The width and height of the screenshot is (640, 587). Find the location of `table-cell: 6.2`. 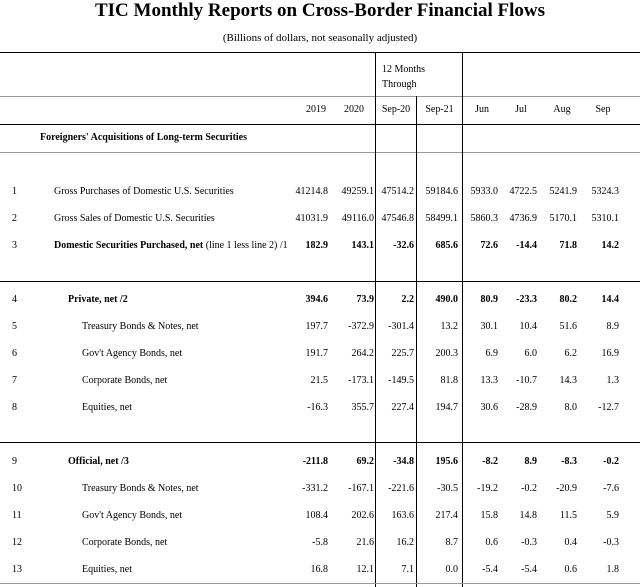

table-cell: 6.2 is located at coordinates (571, 353).